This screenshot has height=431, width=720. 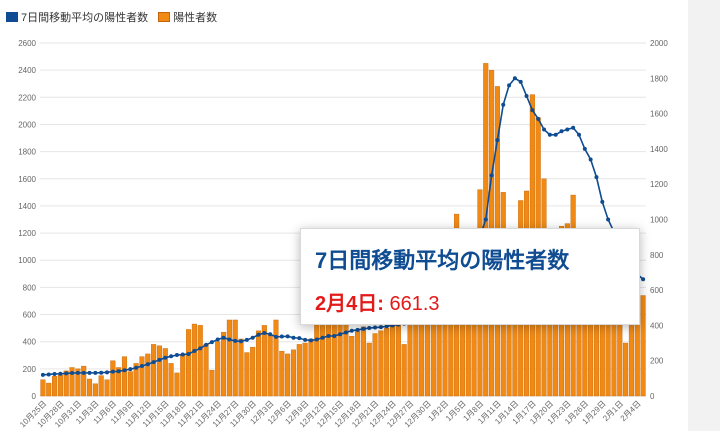 What do you see at coordinates (164, 17) in the screenshot?
I see `legend-swatch-positive-count` at bounding box center [164, 17].